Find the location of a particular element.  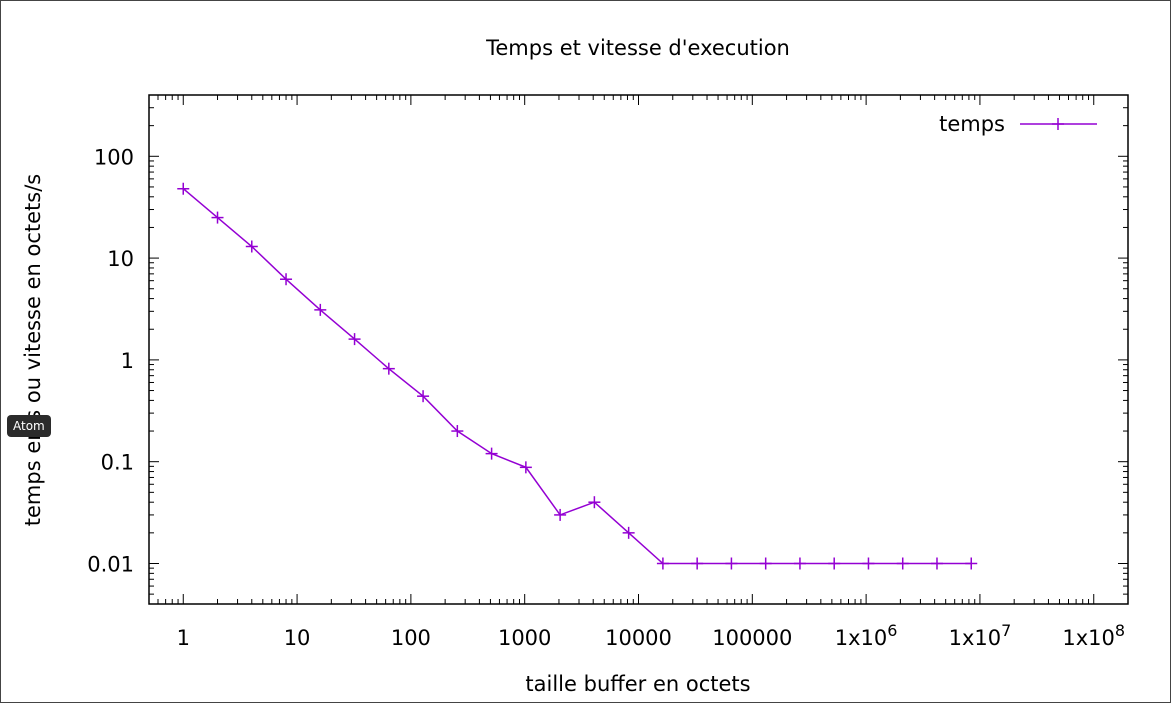

legend-marker is located at coordinates (1058, 124).